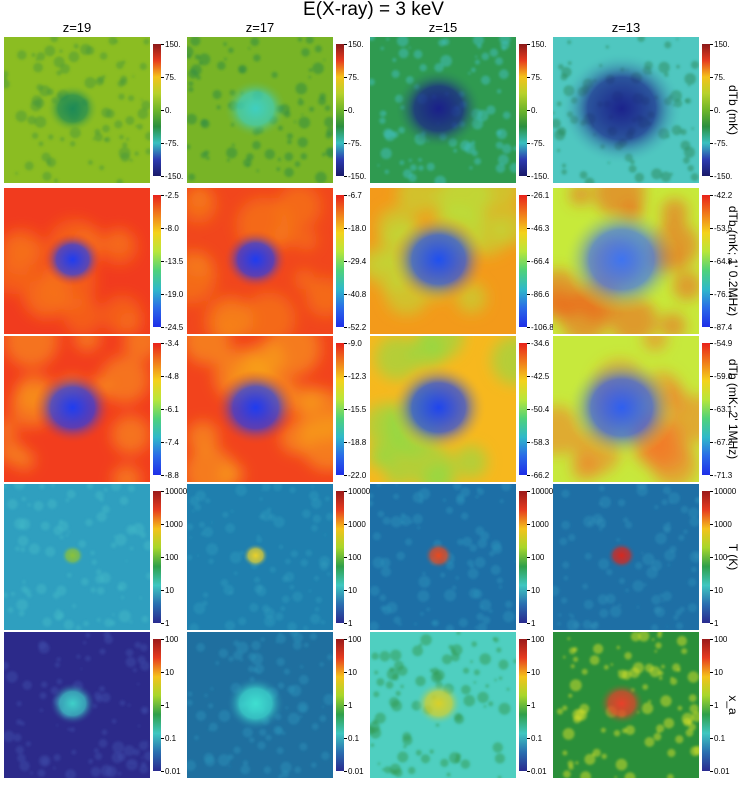 Image resolution: width=747 pixels, height=788 pixels. I want to click on colorbar-tick-label: -29.4, so click(357, 261).